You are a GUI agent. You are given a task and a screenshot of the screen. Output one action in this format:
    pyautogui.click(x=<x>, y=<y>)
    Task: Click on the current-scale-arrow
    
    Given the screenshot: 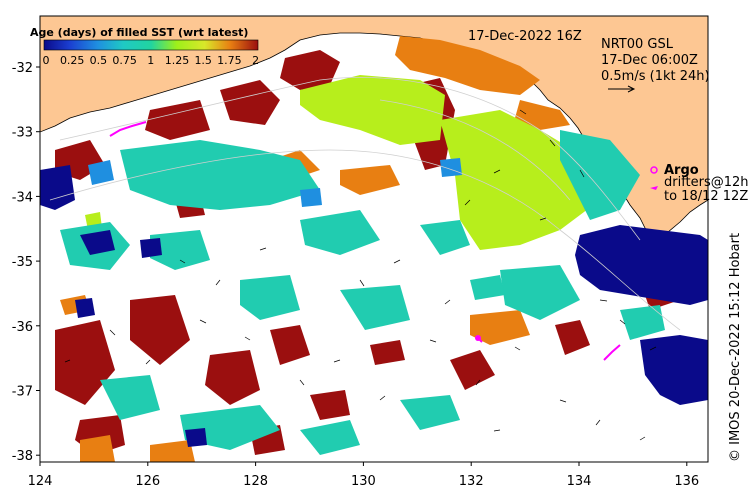 What is the action you would take?
    pyautogui.click(x=622, y=89)
    